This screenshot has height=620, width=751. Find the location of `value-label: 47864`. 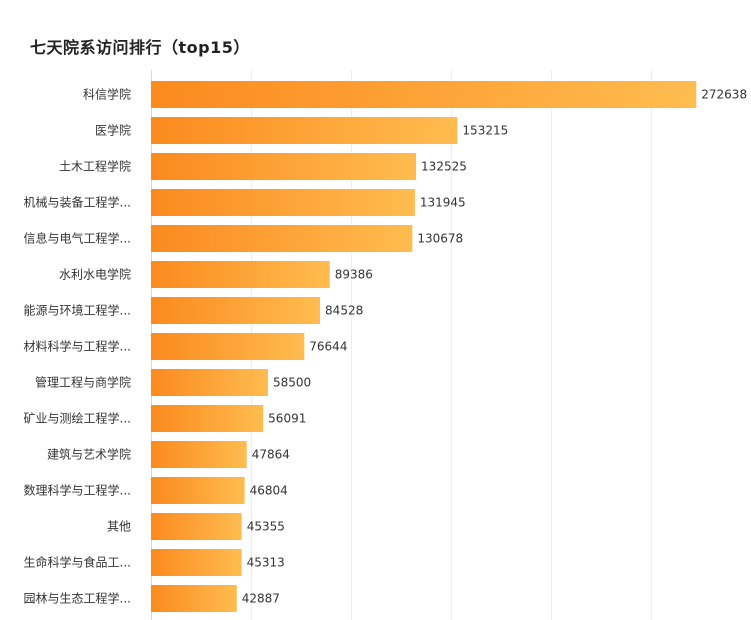

value-label: 47864 is located at coordinates (271, 455).